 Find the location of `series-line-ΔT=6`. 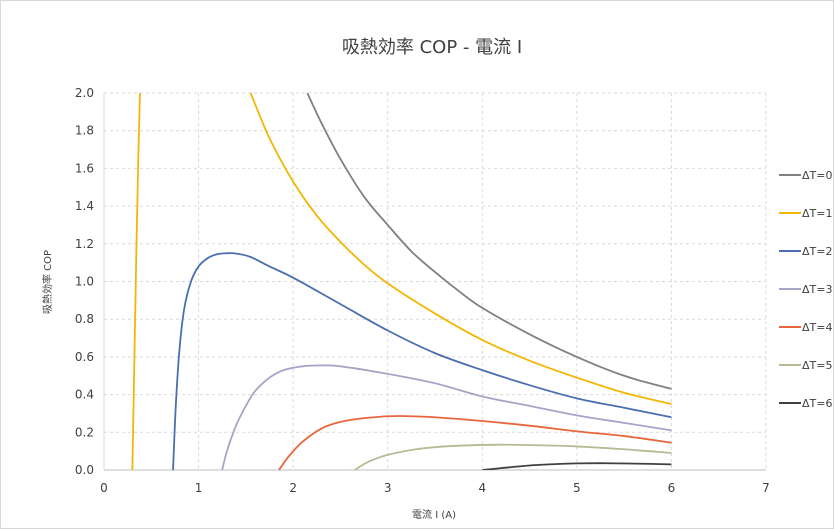

series-line-ΔT=6 is located at coordinates (577, 466).